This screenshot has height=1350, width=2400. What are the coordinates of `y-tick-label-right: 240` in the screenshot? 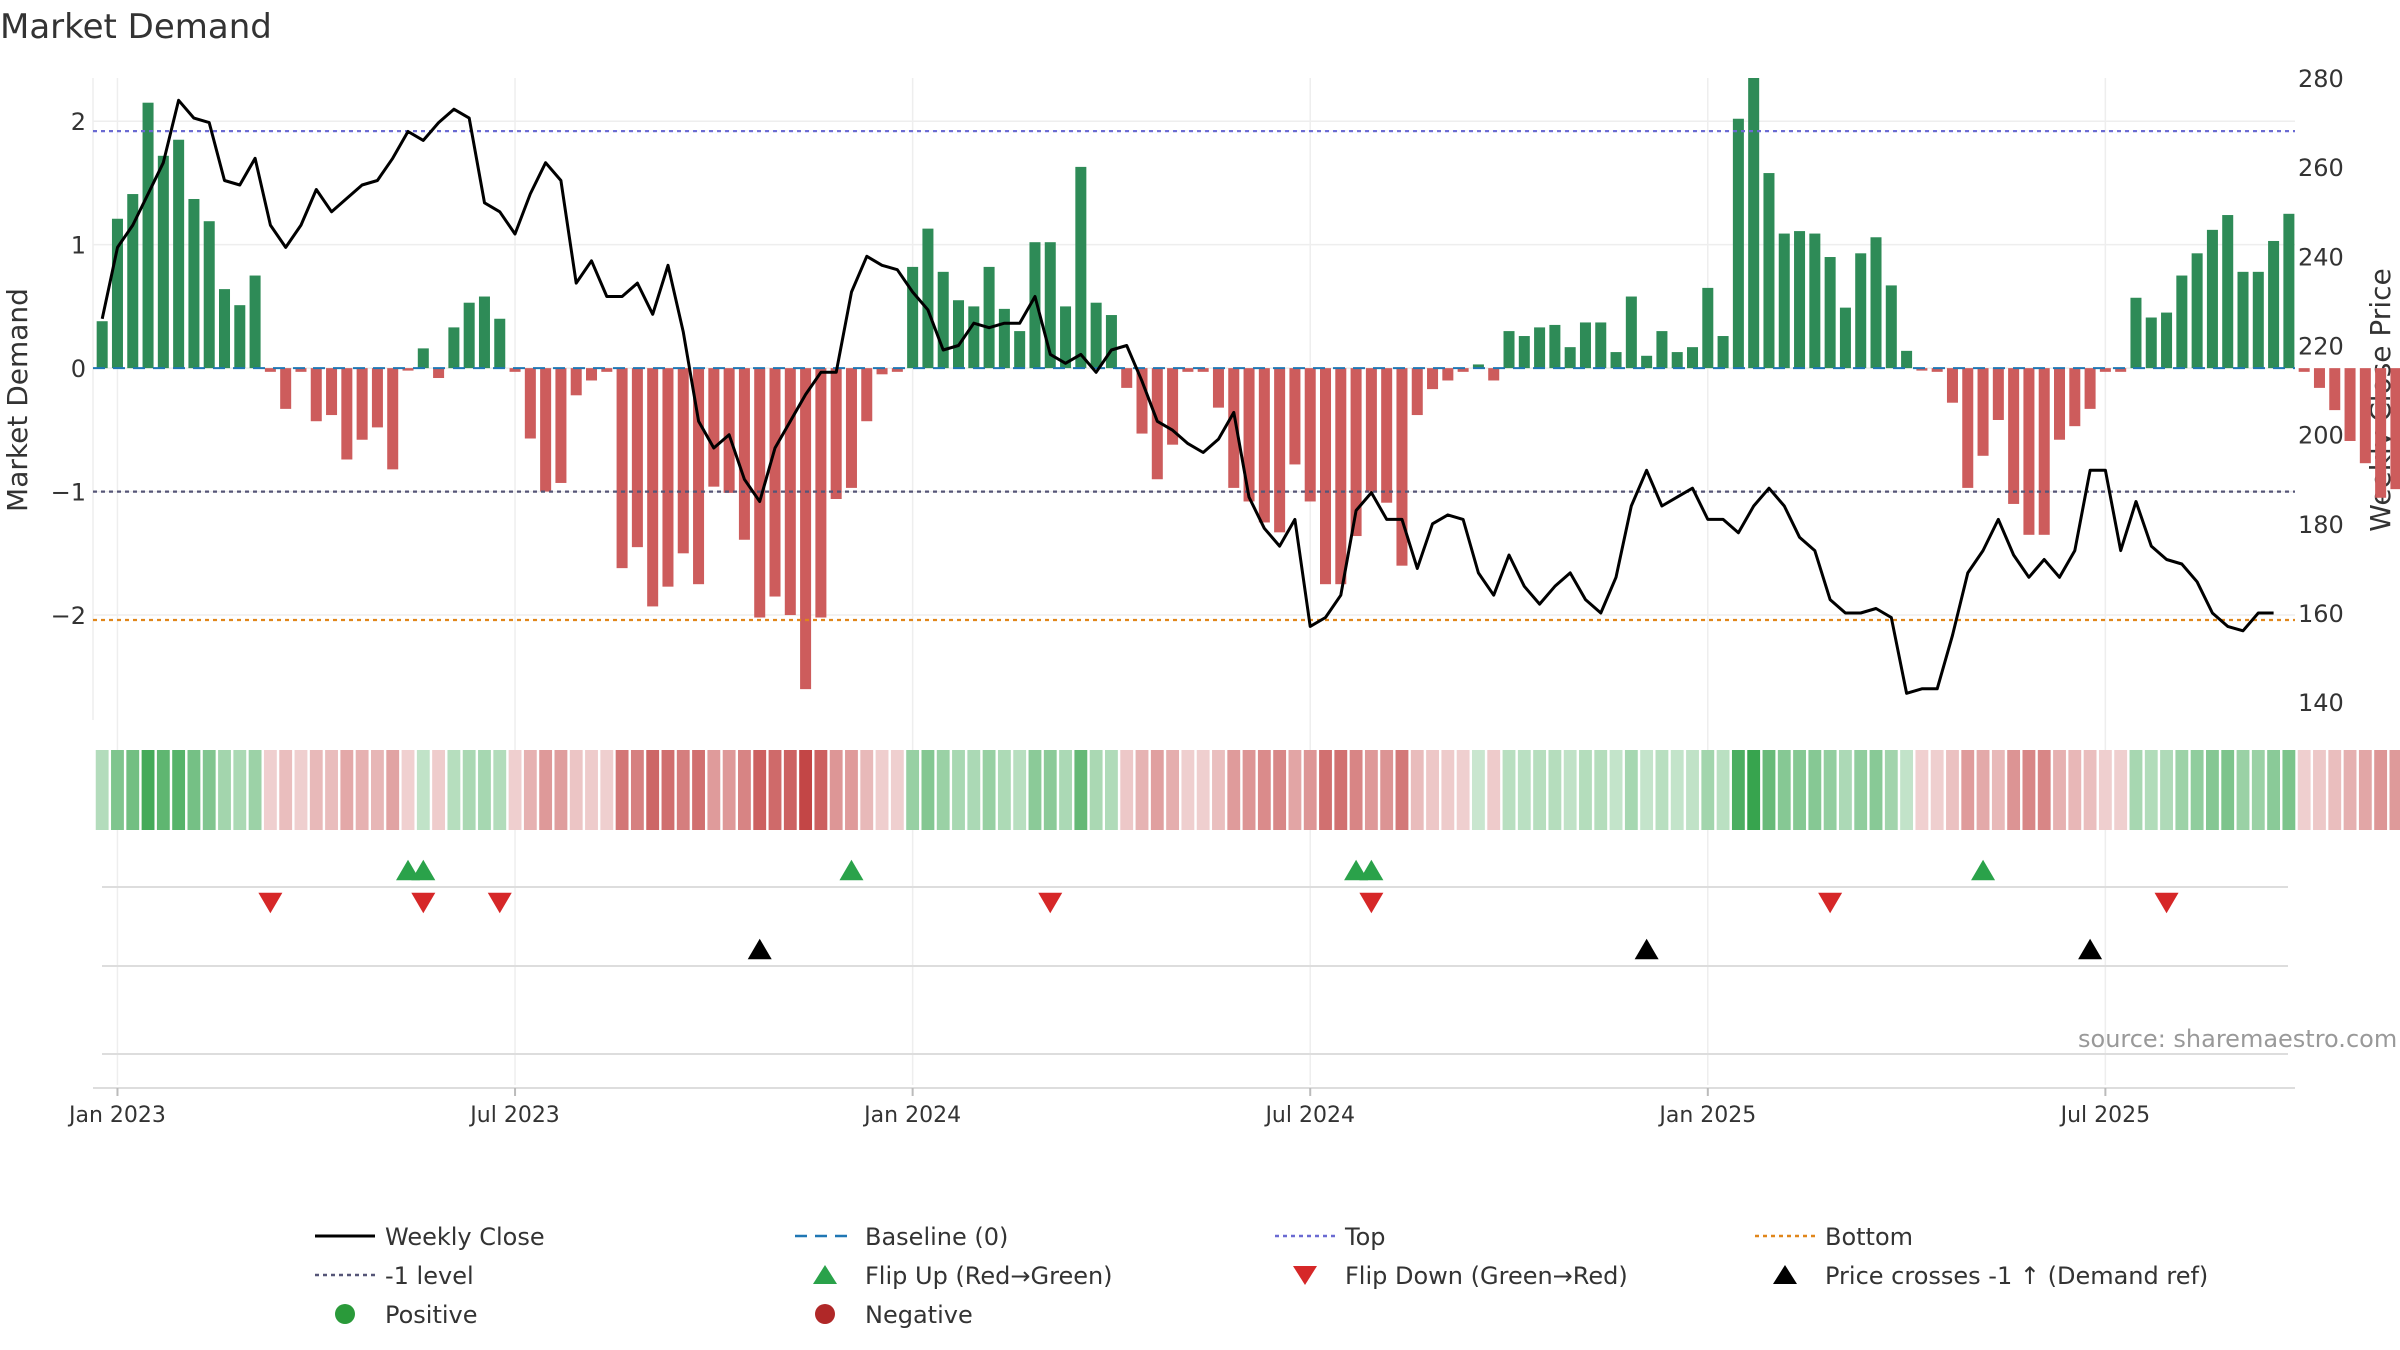 It's located at (2321, 257).